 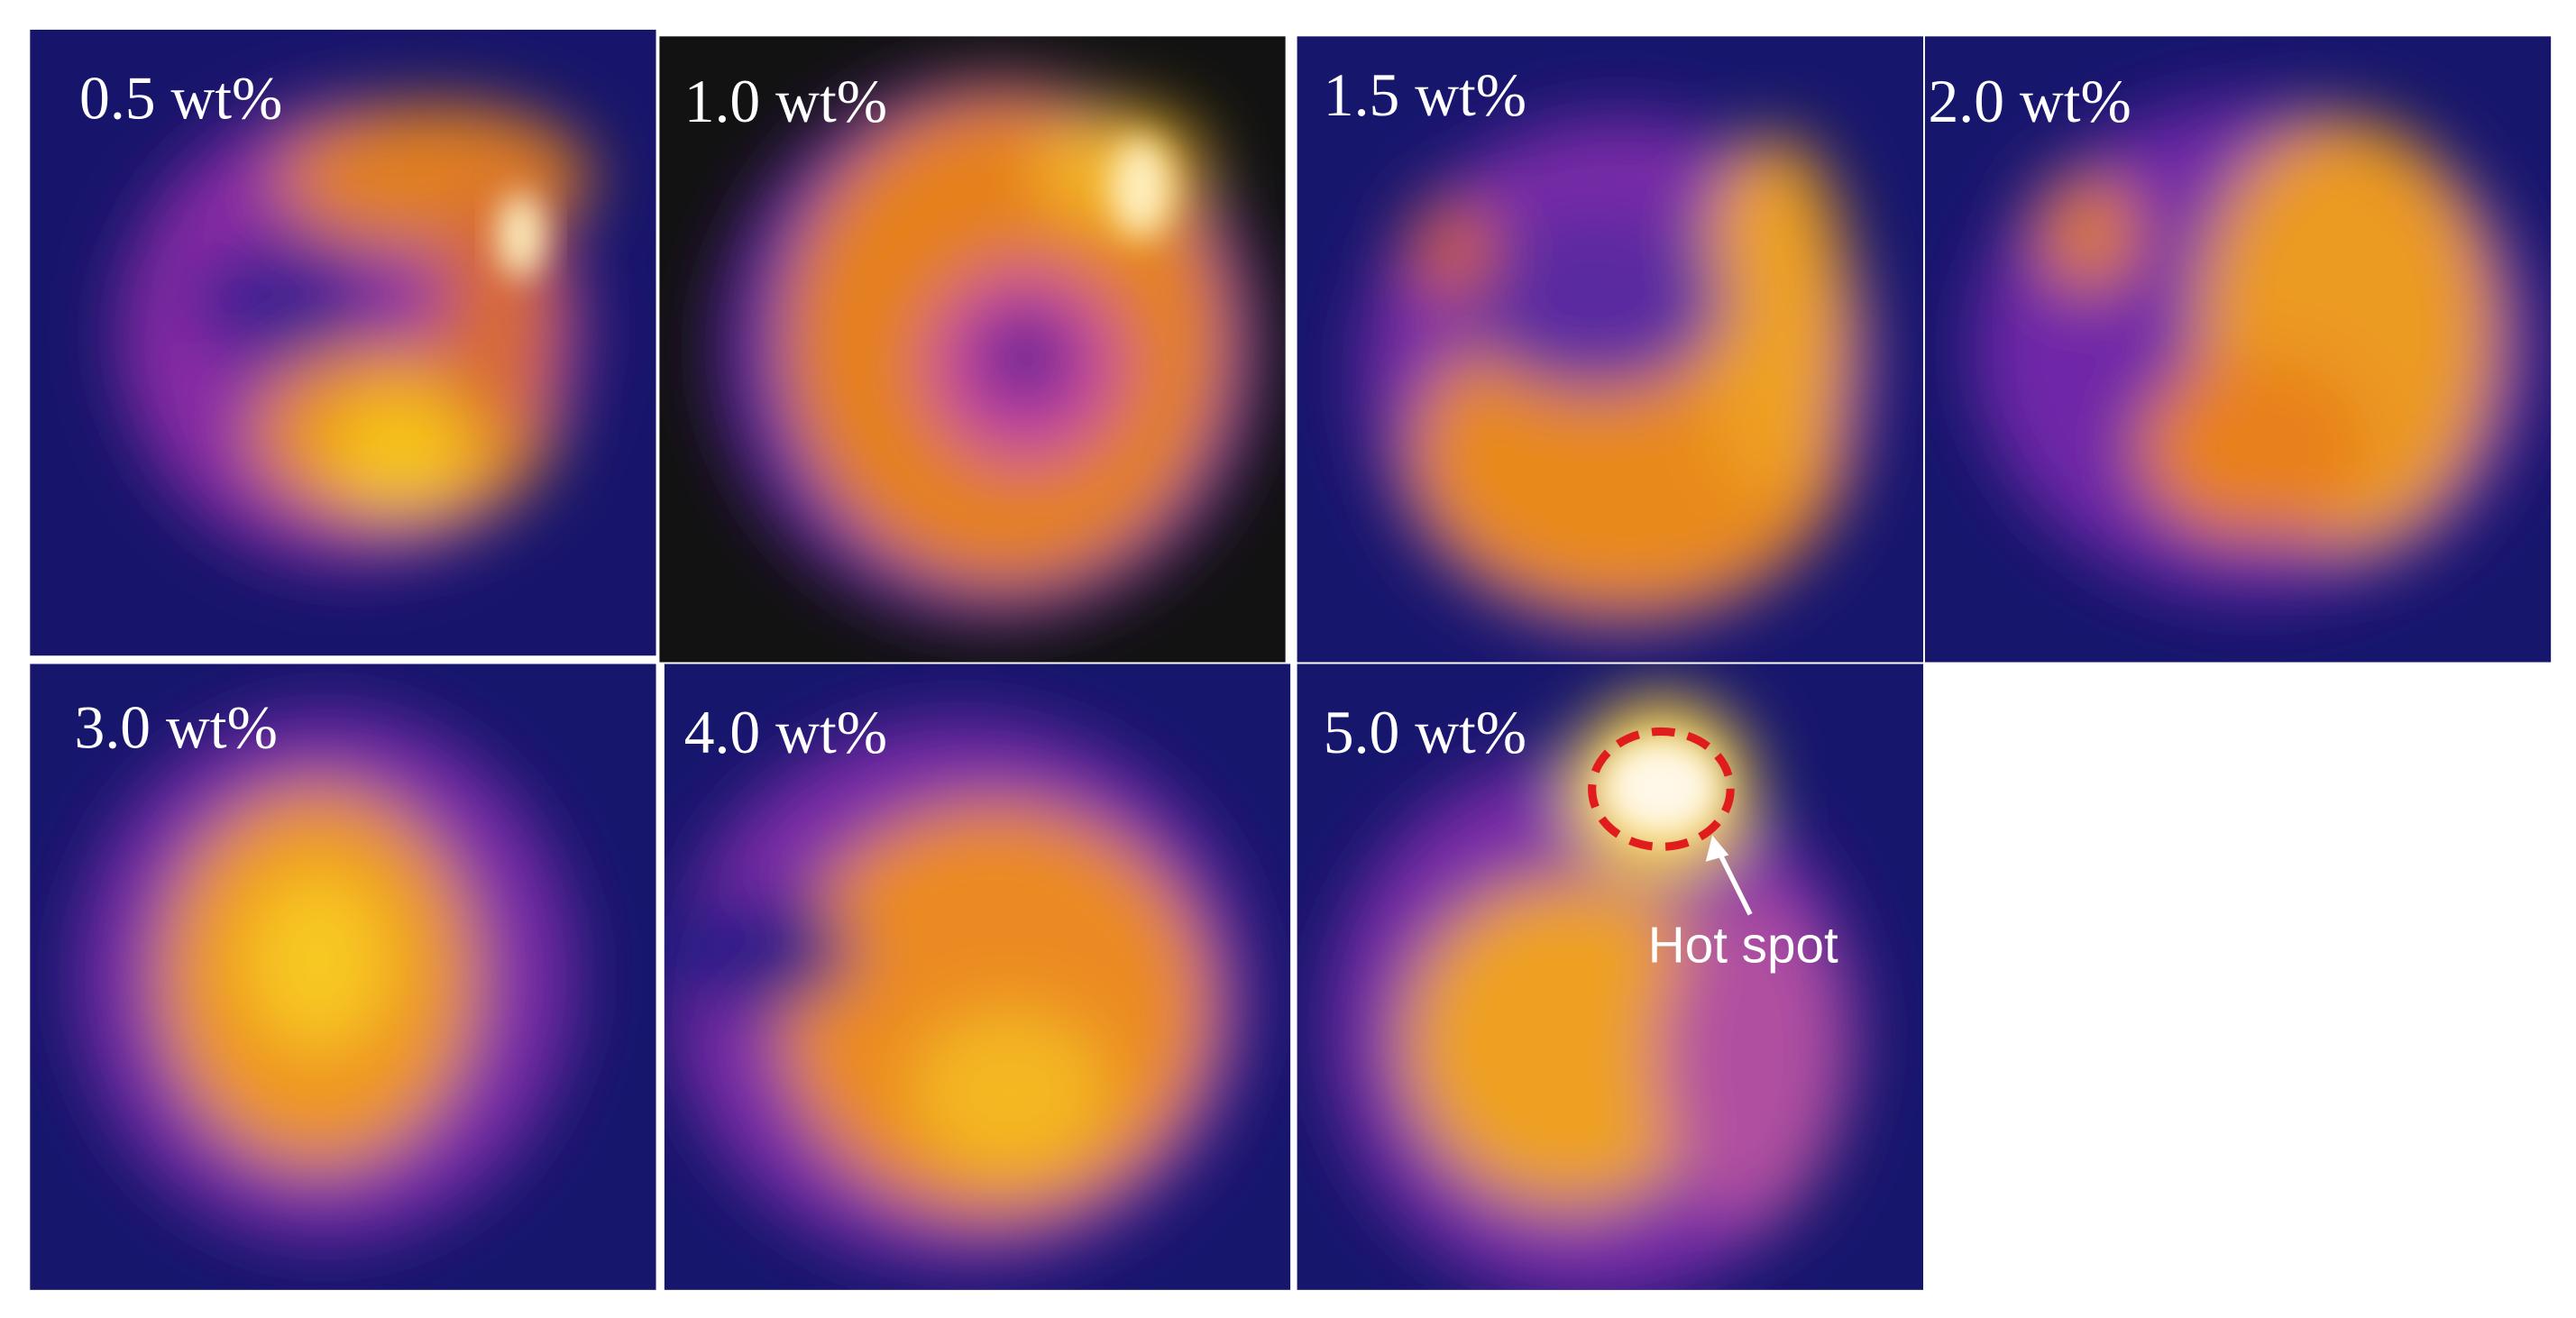 I want to click on arrow-line, so click(x=1734, y=882).